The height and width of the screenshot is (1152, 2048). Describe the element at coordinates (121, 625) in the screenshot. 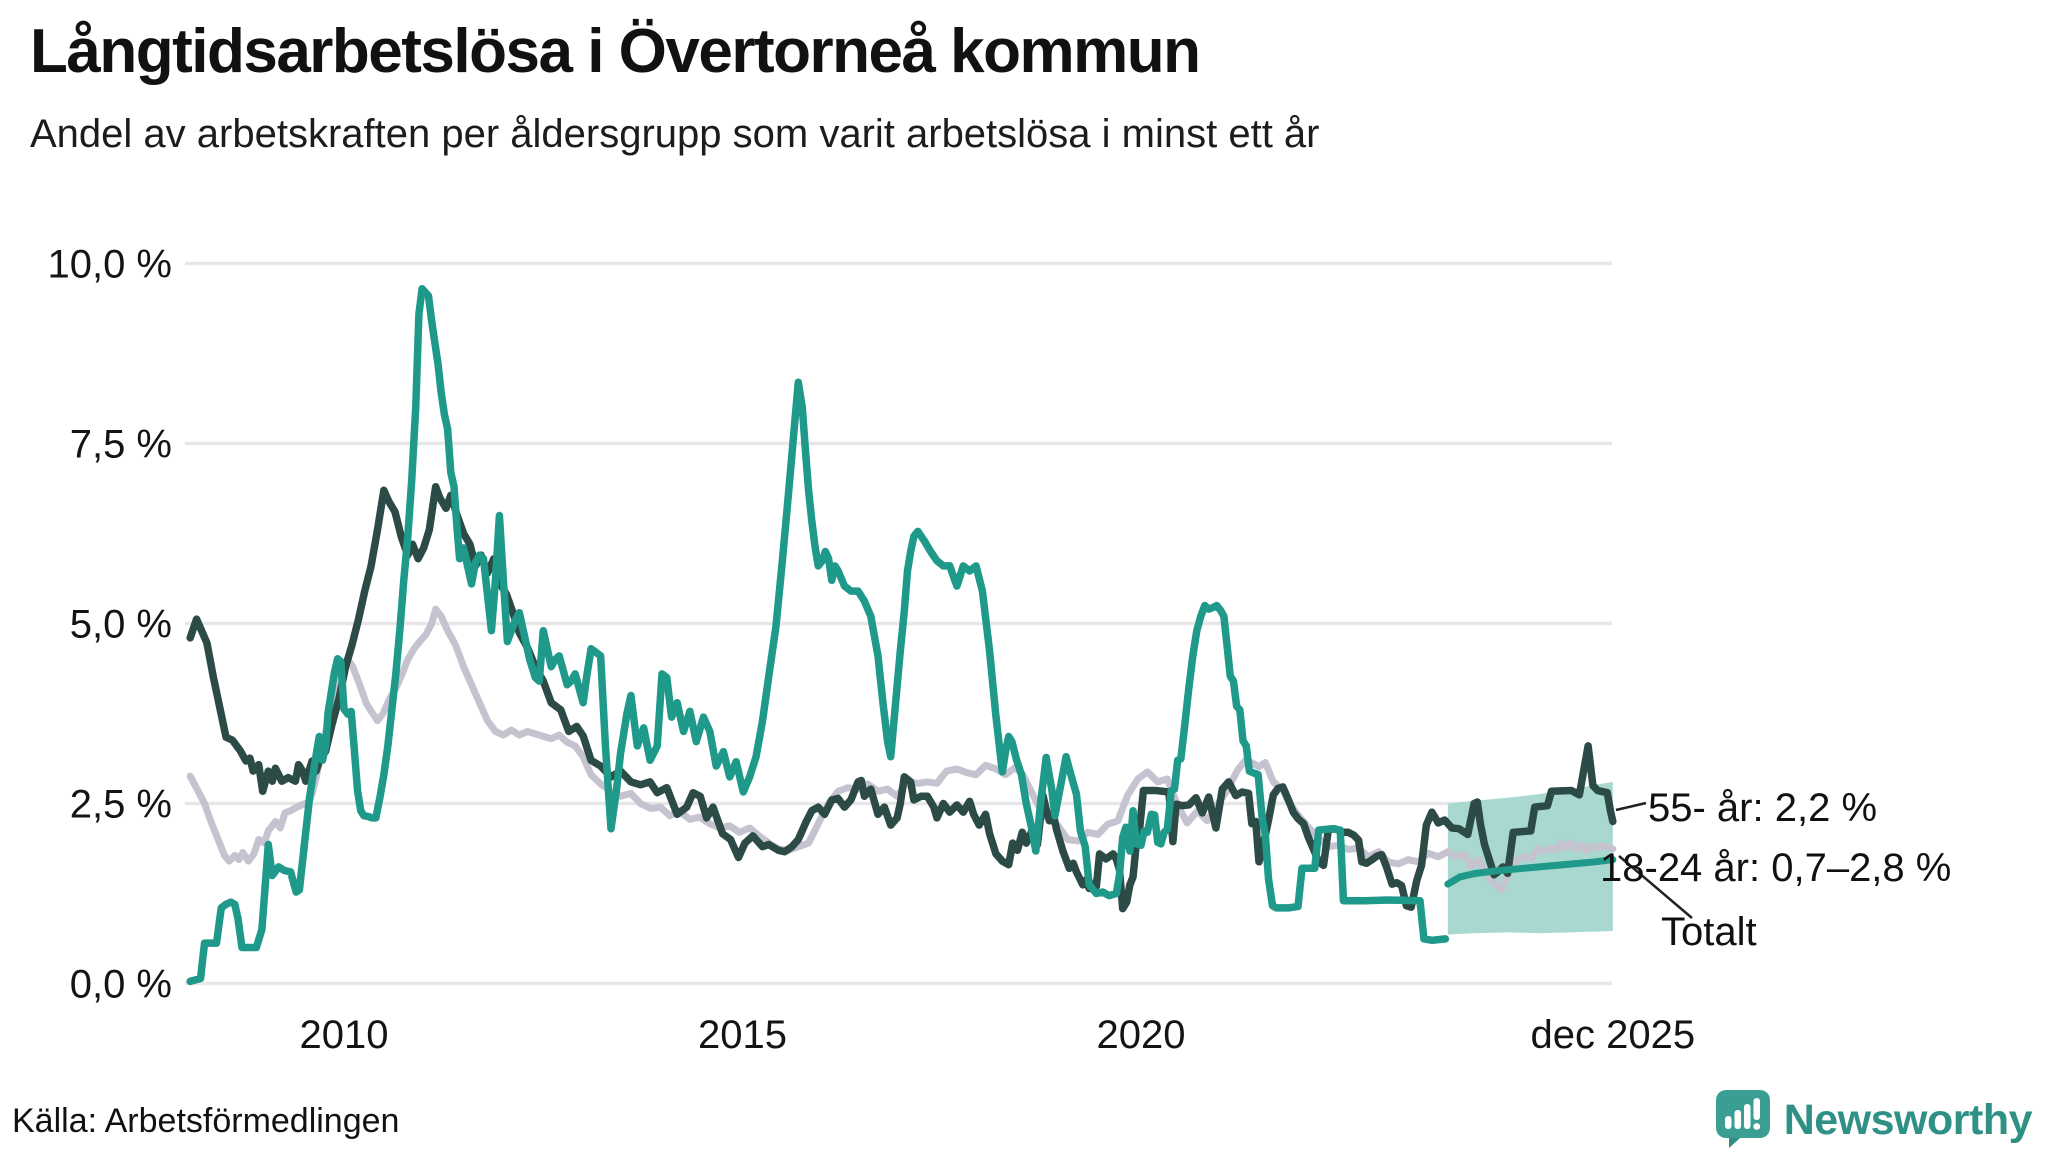

I see `y-axis-tick-label: 5,0 %` at that location.